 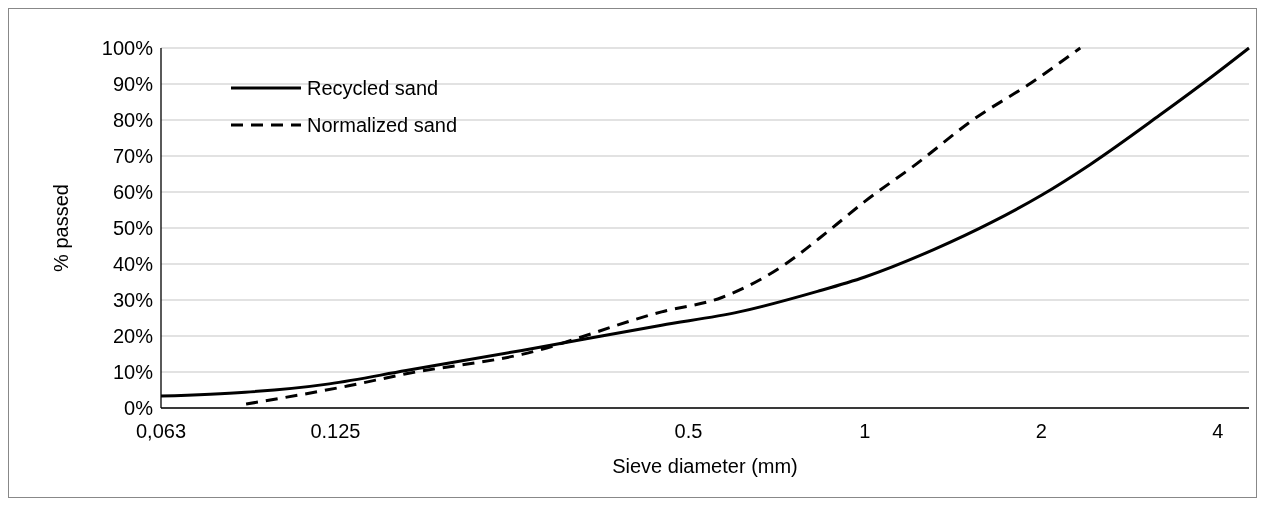 I want to click on x-tick-label: 0.125, so click(x=335, y=431).